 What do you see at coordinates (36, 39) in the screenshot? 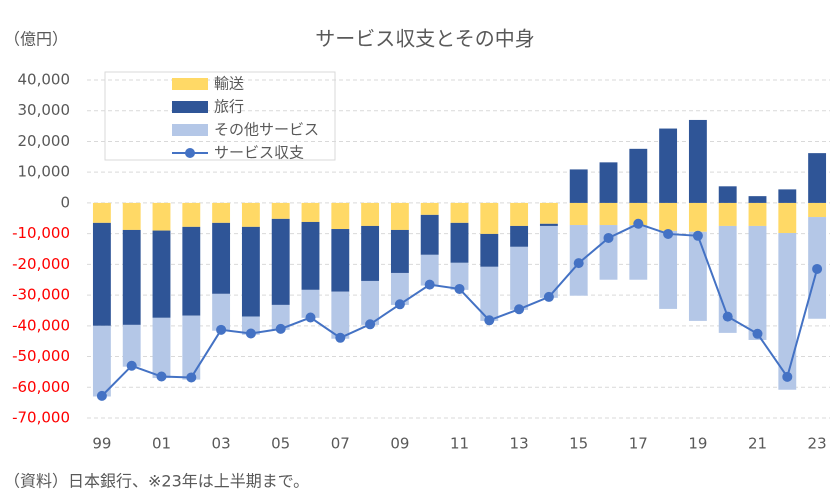
I see `y-unit: （億円）` at bounding box center [36, 39].